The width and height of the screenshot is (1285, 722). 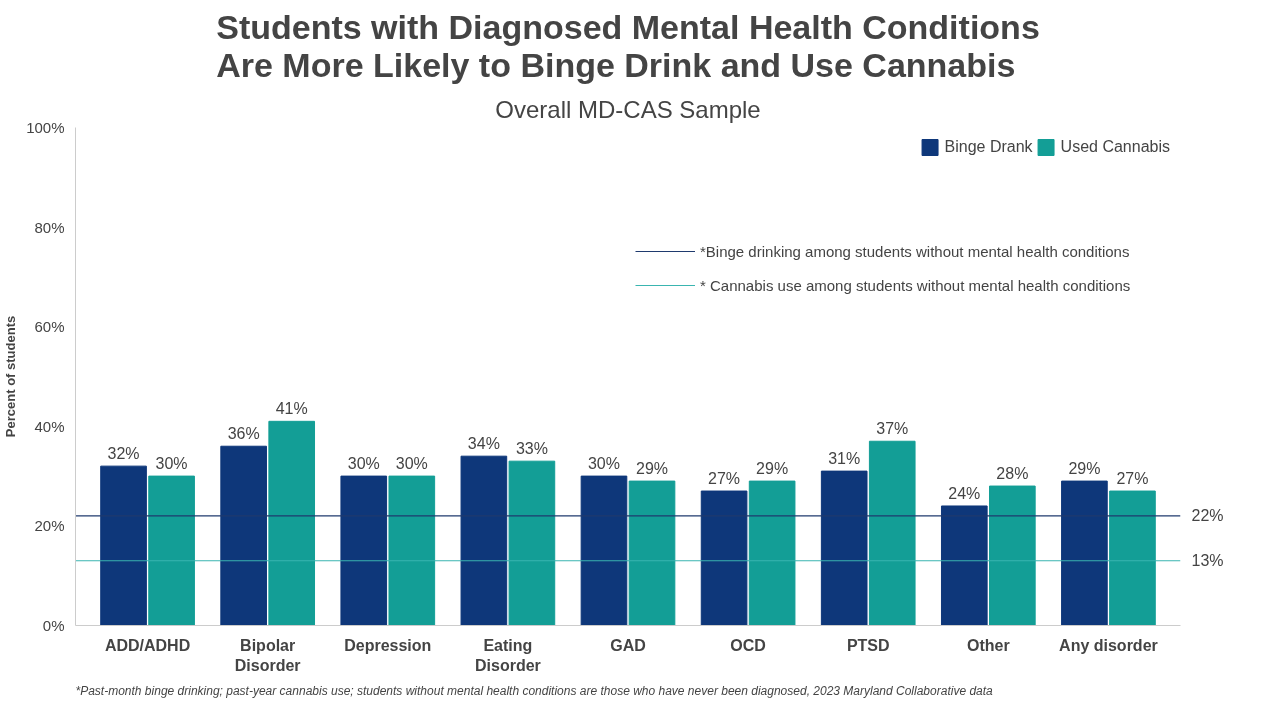 I want to click on y-tick-label: 60%, so click(x=49, y=327).